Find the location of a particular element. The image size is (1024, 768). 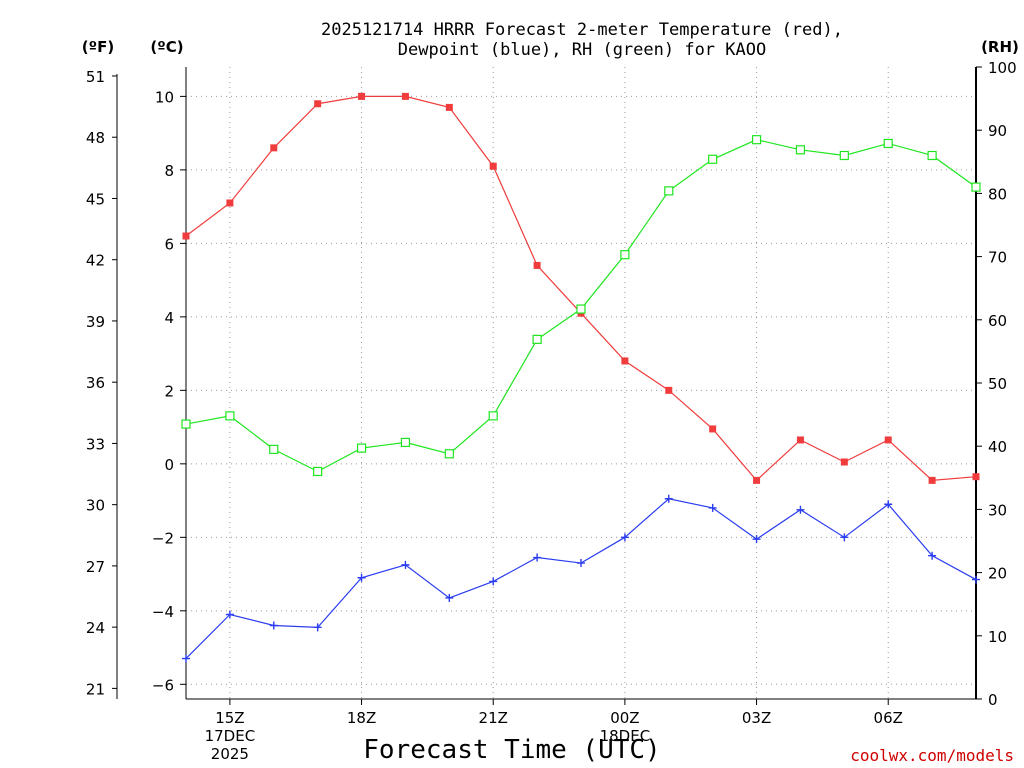

fahrenheit-tick-label: 33 is located at coordinates (95, 444).